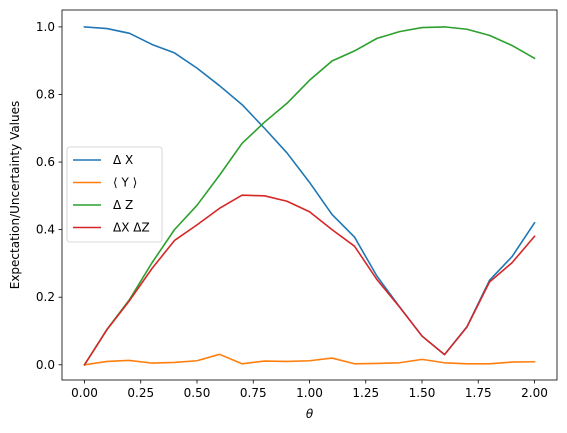 The image size is (567, 433). What do you see at coordinates (45, 297) in the screenshot?
I see `y-tick-label: 0.2` at bounding box center [45, 297].